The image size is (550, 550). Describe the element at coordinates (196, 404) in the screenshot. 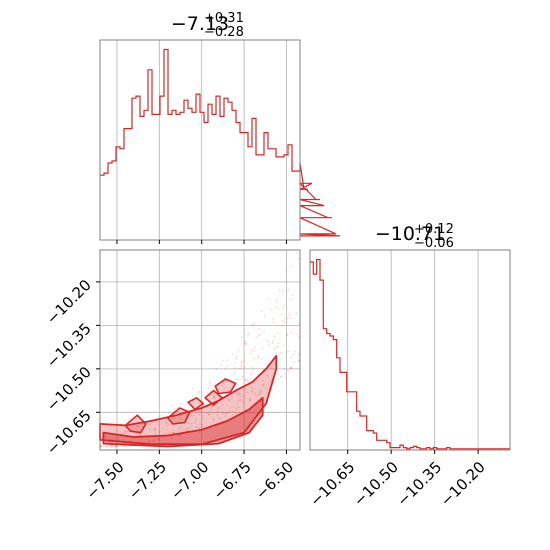

I see `contour-blob` at that location.